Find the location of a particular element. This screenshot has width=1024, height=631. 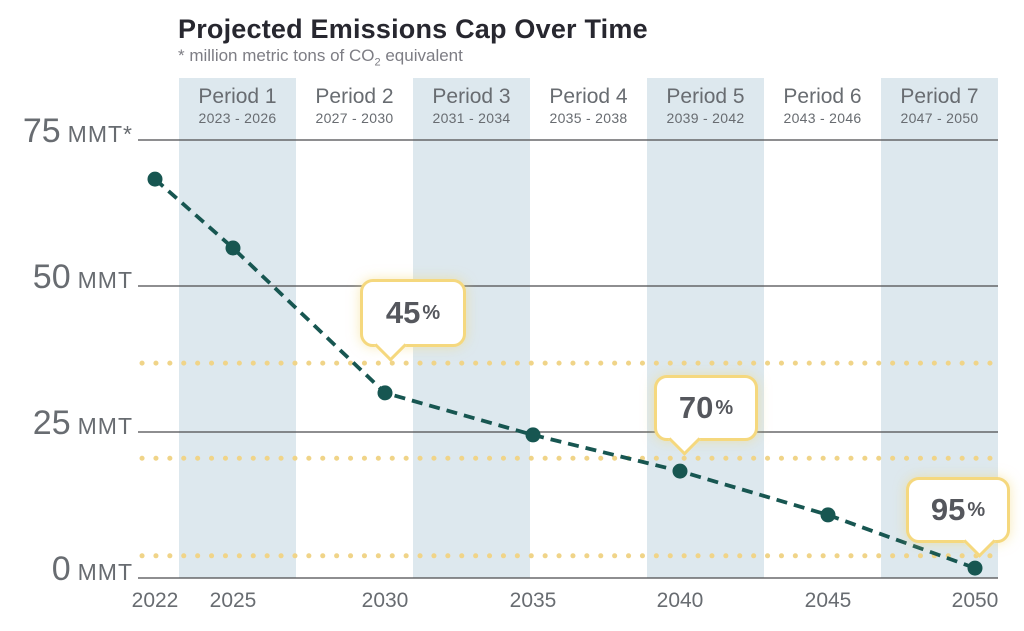

y-tick-25: 25 MMT is located at coordinates (66, 426).